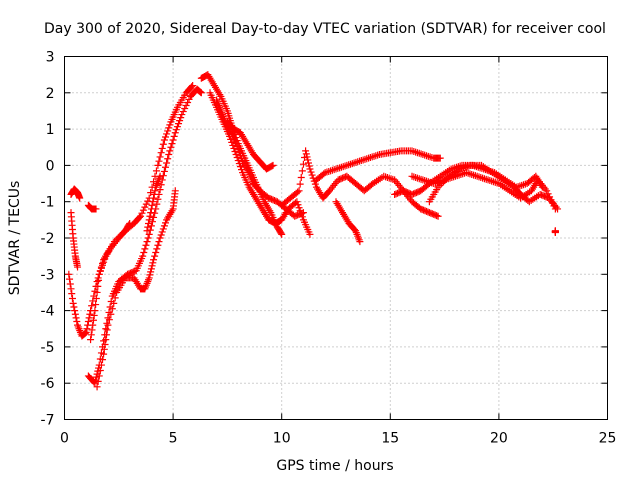 The width and height of the screenshot is (640, 480). What do you see at coordinates (334, 466) in the screenshot?
I see `x-axis-label: GPS time / hours` at bounding box center [334, 466].